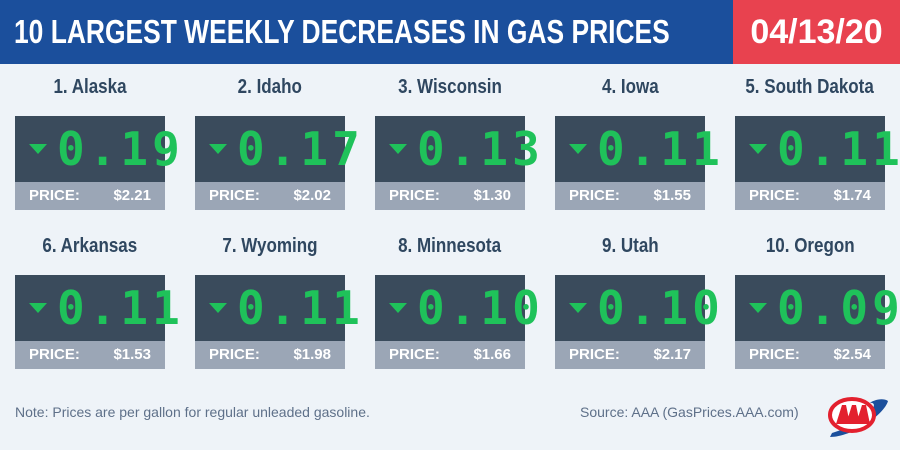  What do you see at coordinates (810, 355) in the screenshot?
I see `price-bar: PRICE: $2.54` at bounding box center [810, 355].